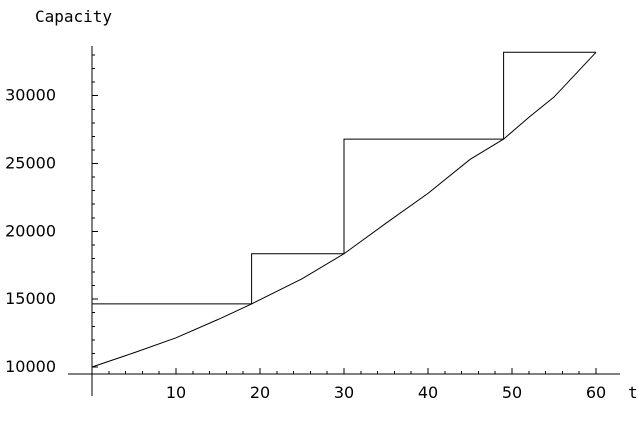 Image resolution: width=638 pixels, height=426 pixels. I want to click on y-tick-label: 15000, so click(30, 298).